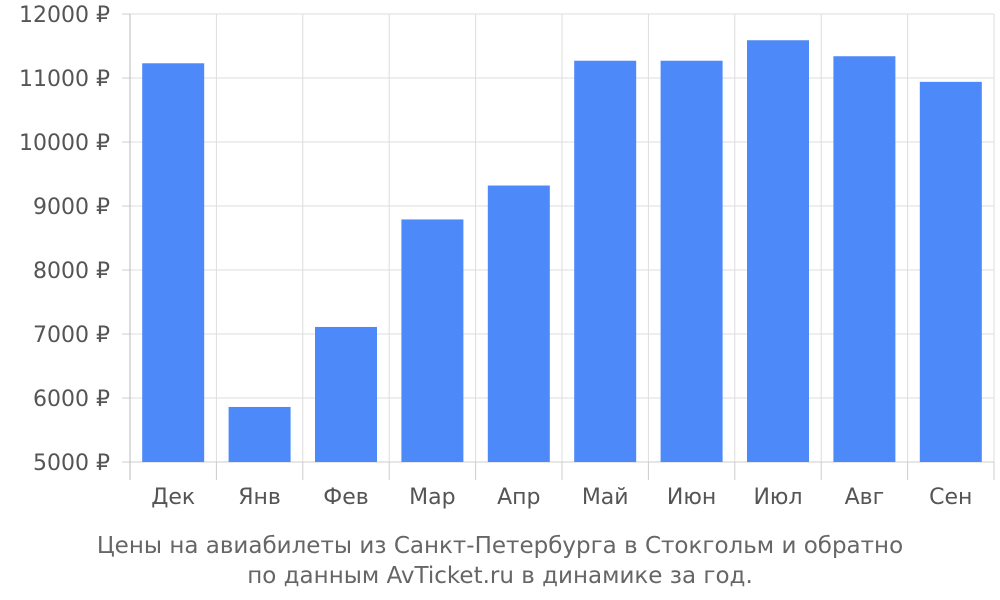 The height and width of the screenshot is (600, 1000). I want to click on y-tick-label: 9000 ₽, so click(71, 207).